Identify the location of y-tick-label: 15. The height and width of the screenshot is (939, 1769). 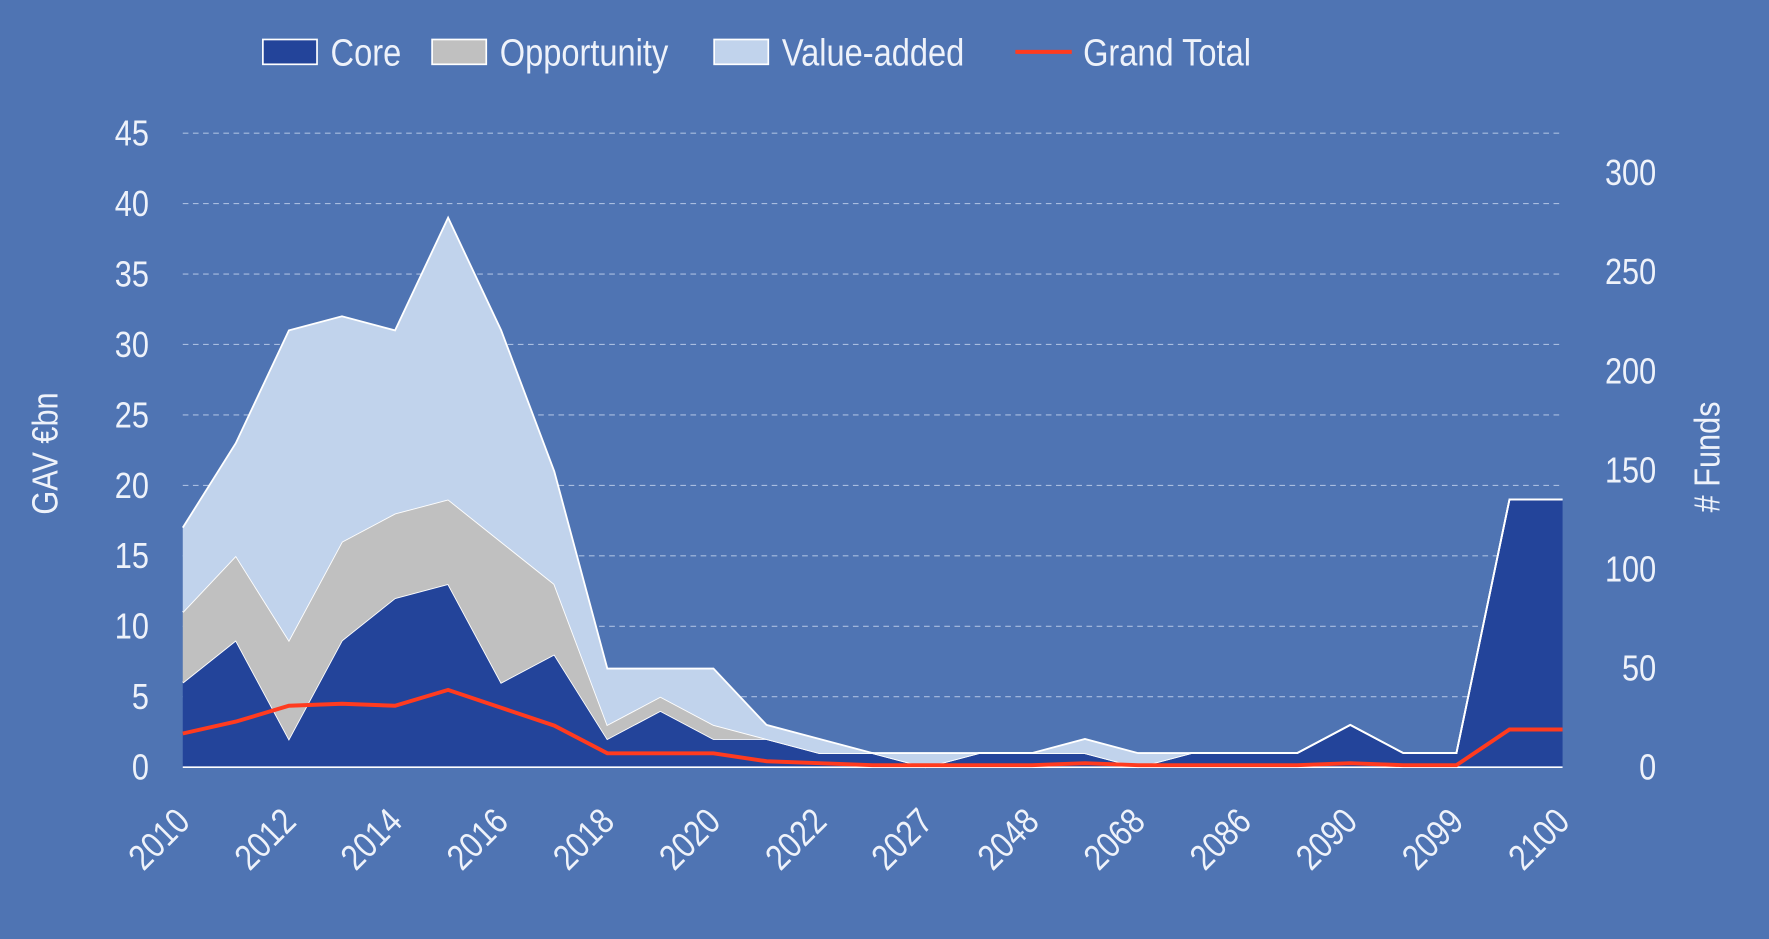
(132, 557).